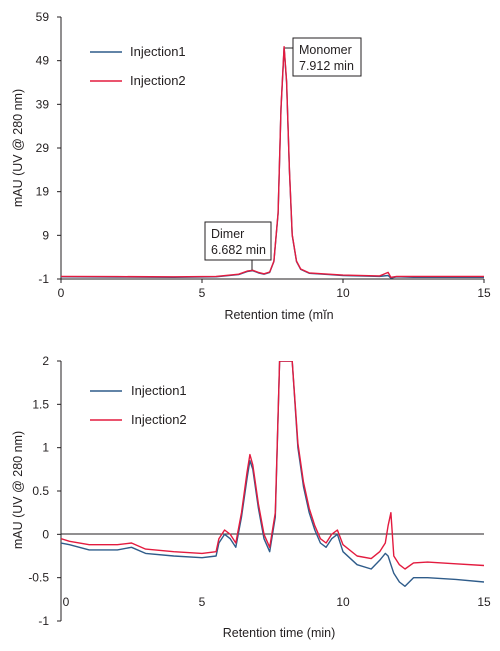  I want to click on y-tick-label: 19, so click(43, 192).